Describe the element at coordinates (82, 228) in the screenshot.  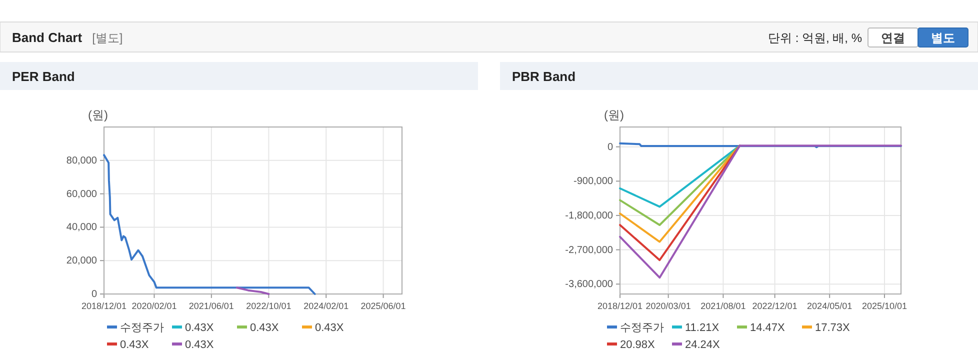
I see `y-tick-label: 40,000` at that location.